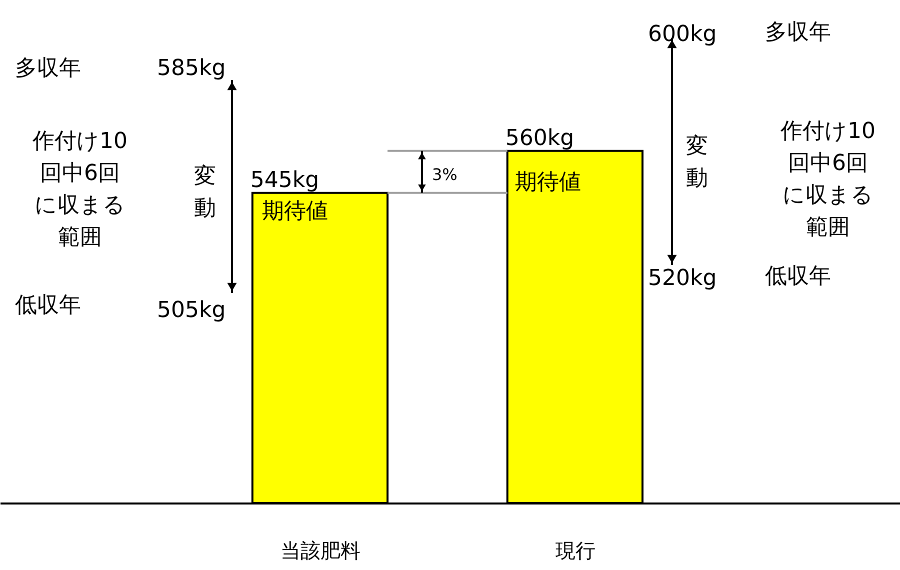 The width and height of the screenshot is (900, 570). I want to click on annotation: 520kg, so click(682, 278).